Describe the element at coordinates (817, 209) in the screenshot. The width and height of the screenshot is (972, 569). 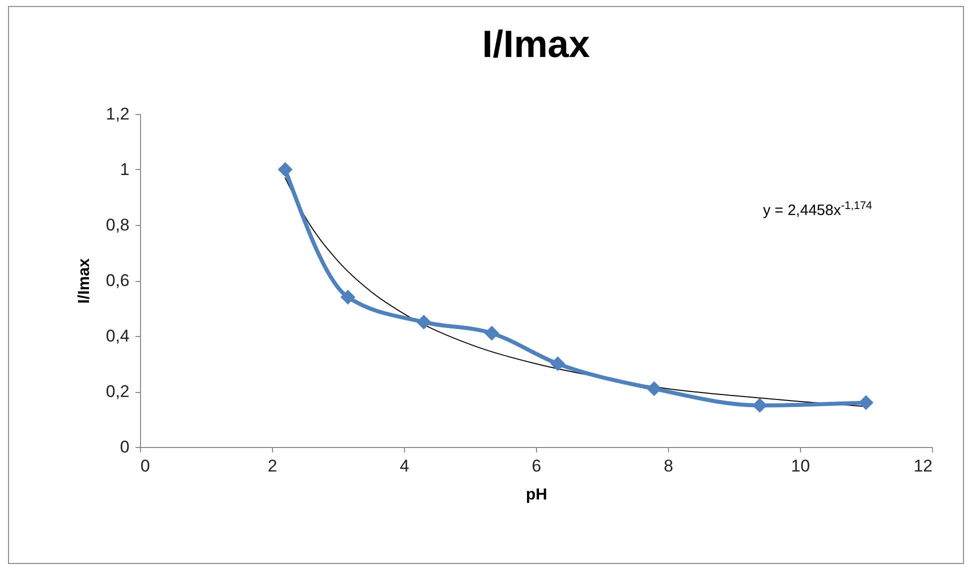
I see `annotation: y = 2,4458x$^{-1,174}$` at that location.